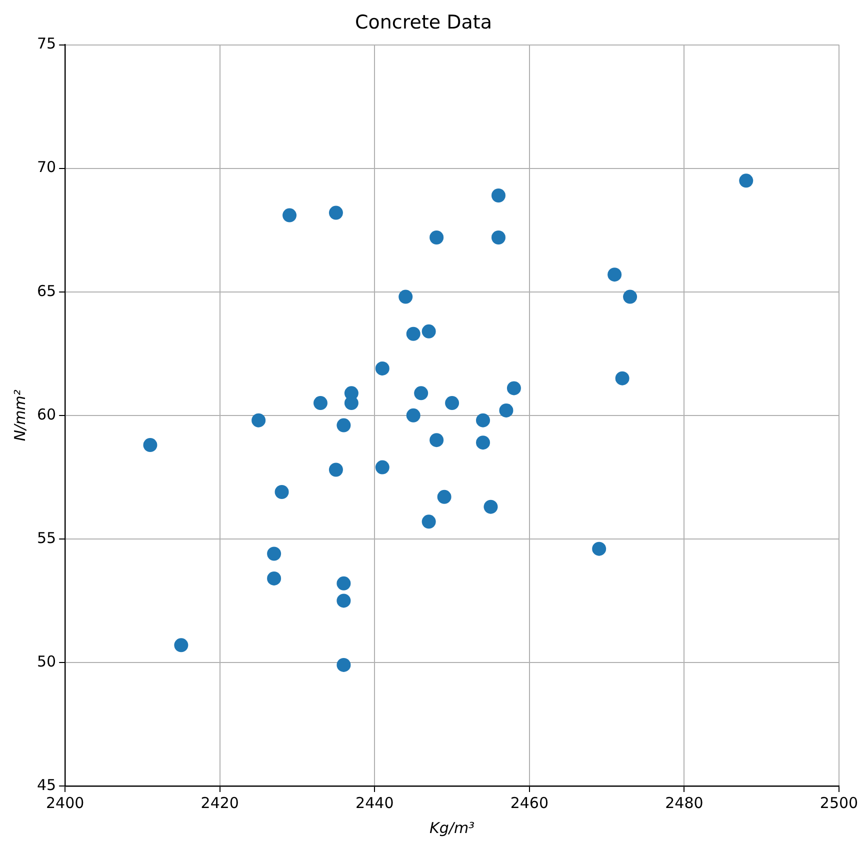  I want to click on x-tick-label: 2500, so click(839, 803).